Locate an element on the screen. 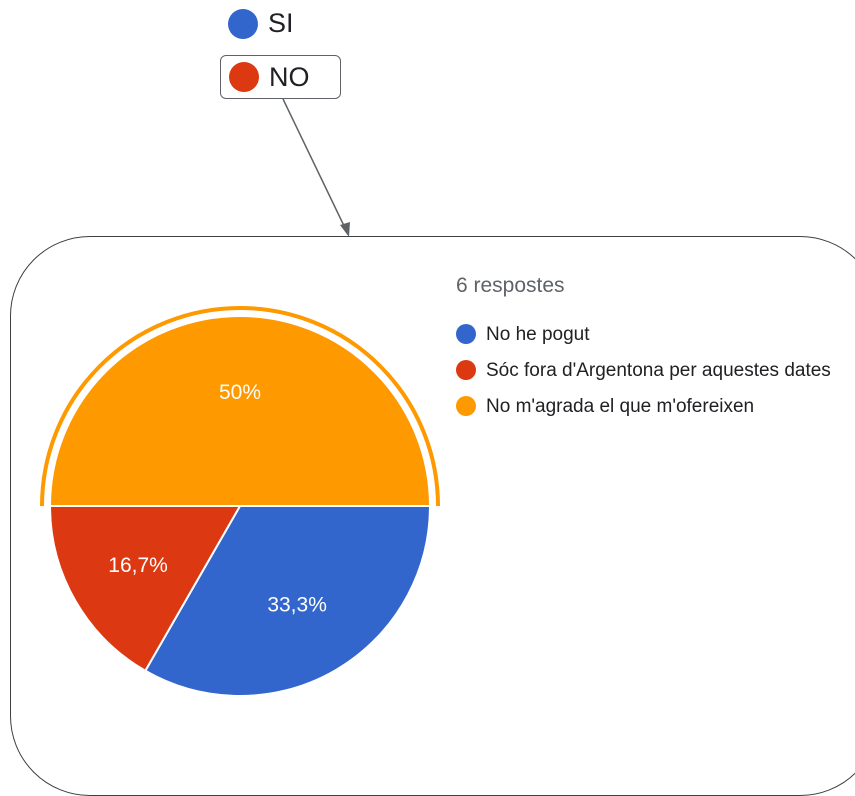 This screenshot has height=796, width=855. legend-item-2: No m'agrada el que m'ofereixen is located at coordinates (651, 407).